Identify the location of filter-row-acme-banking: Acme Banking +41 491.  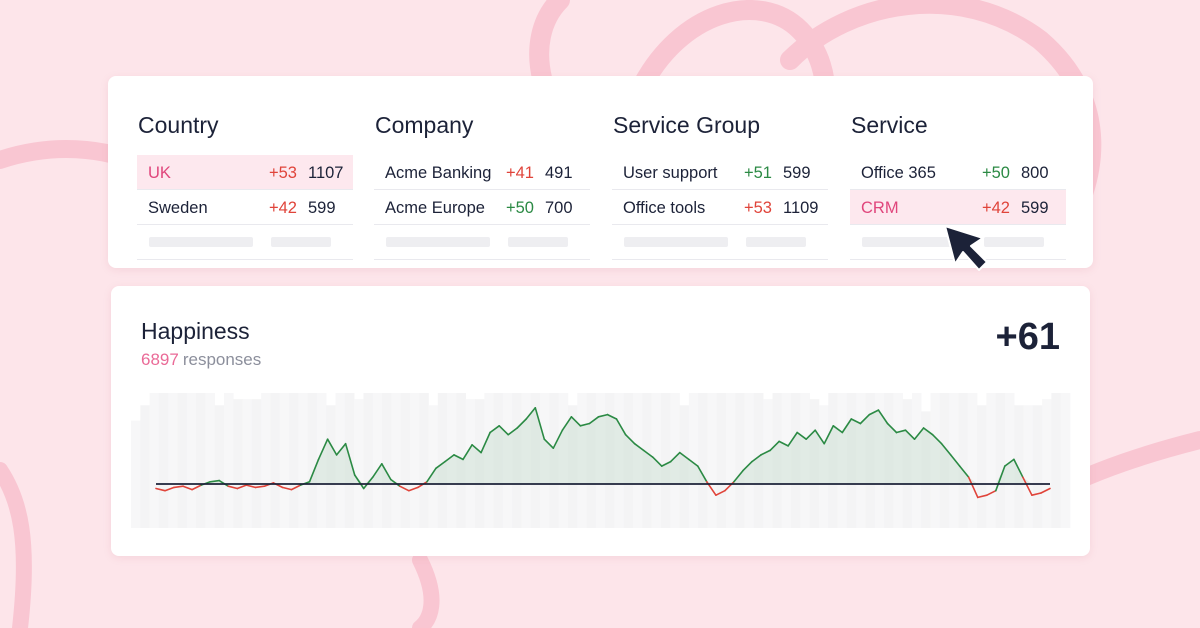
(482, 172).